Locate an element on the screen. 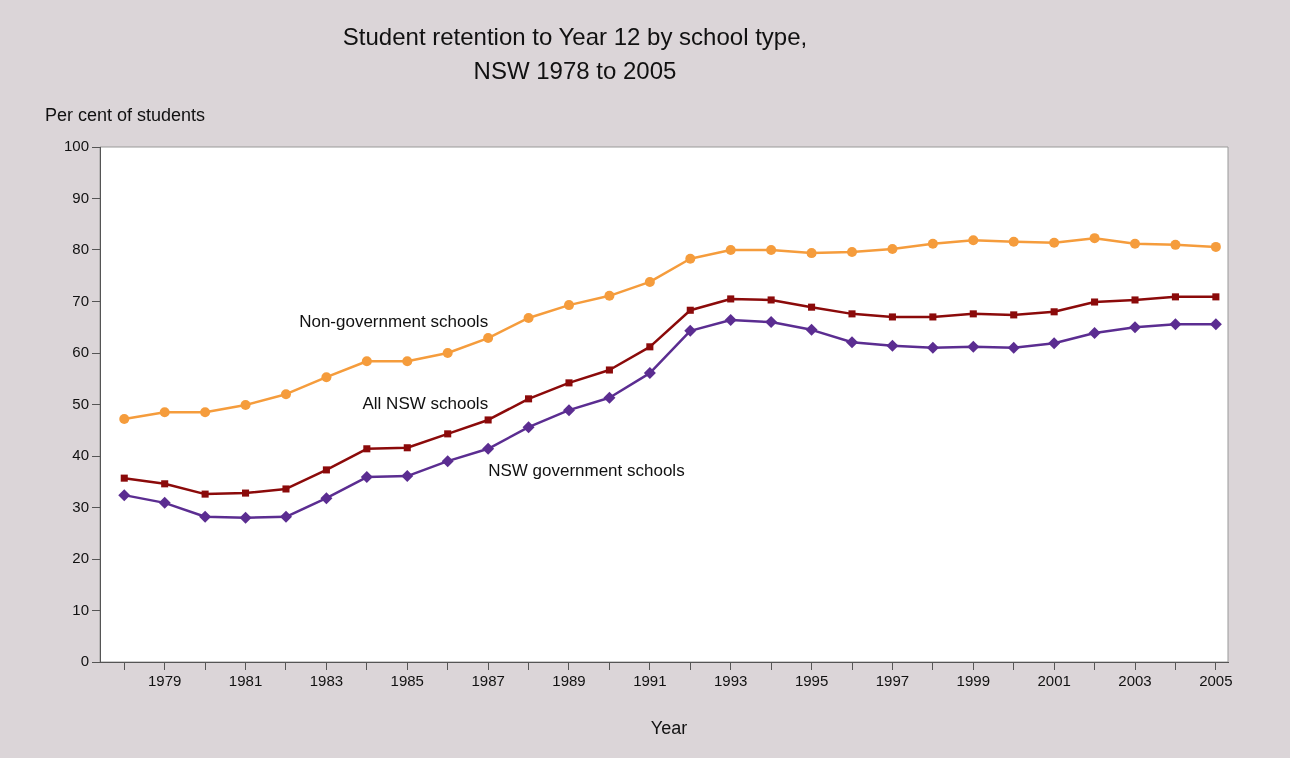 The width and height of the screenshot is (1290, 758). x-tick-label: 1995 is located at coordinates (811, 681).